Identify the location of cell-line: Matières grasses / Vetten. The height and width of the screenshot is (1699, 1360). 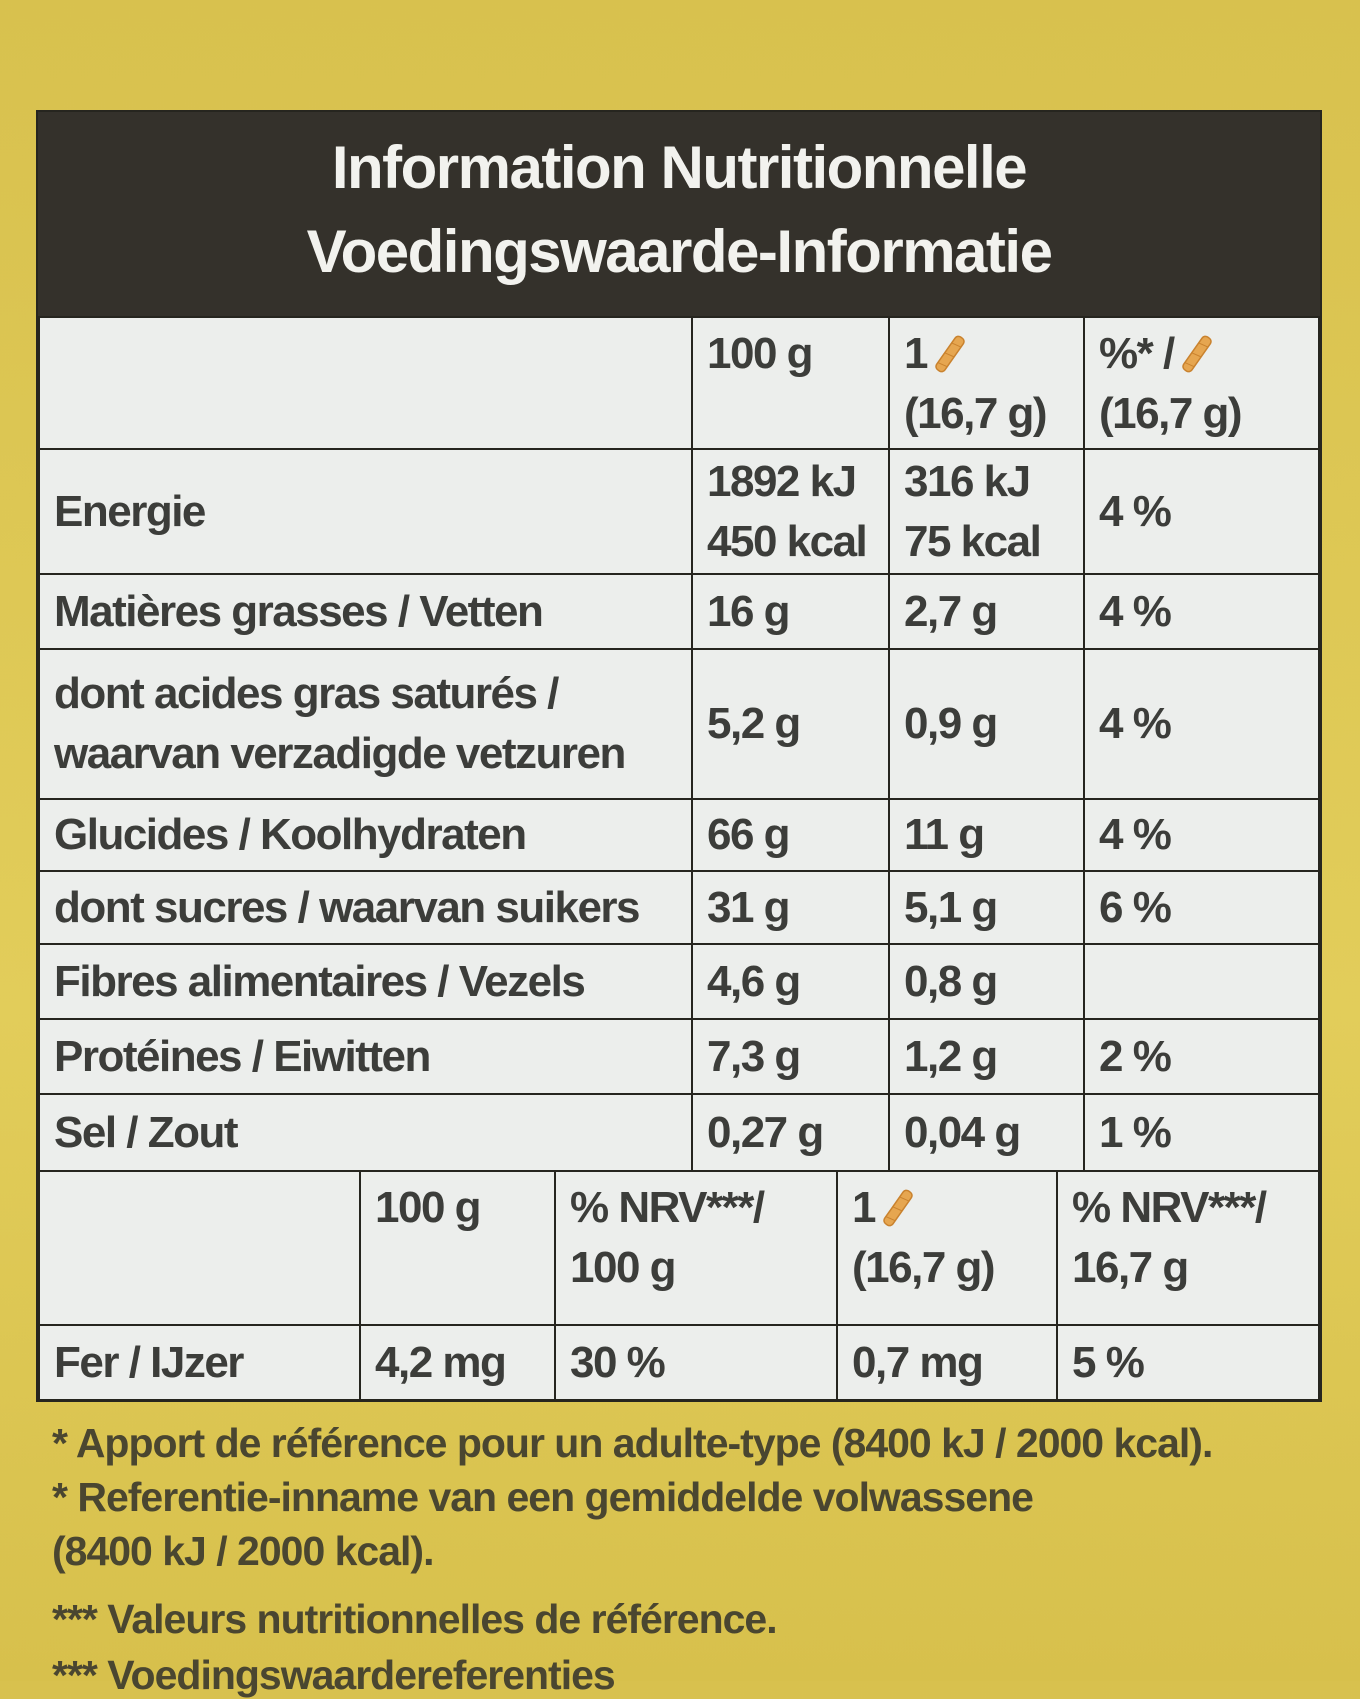
(365, 612).